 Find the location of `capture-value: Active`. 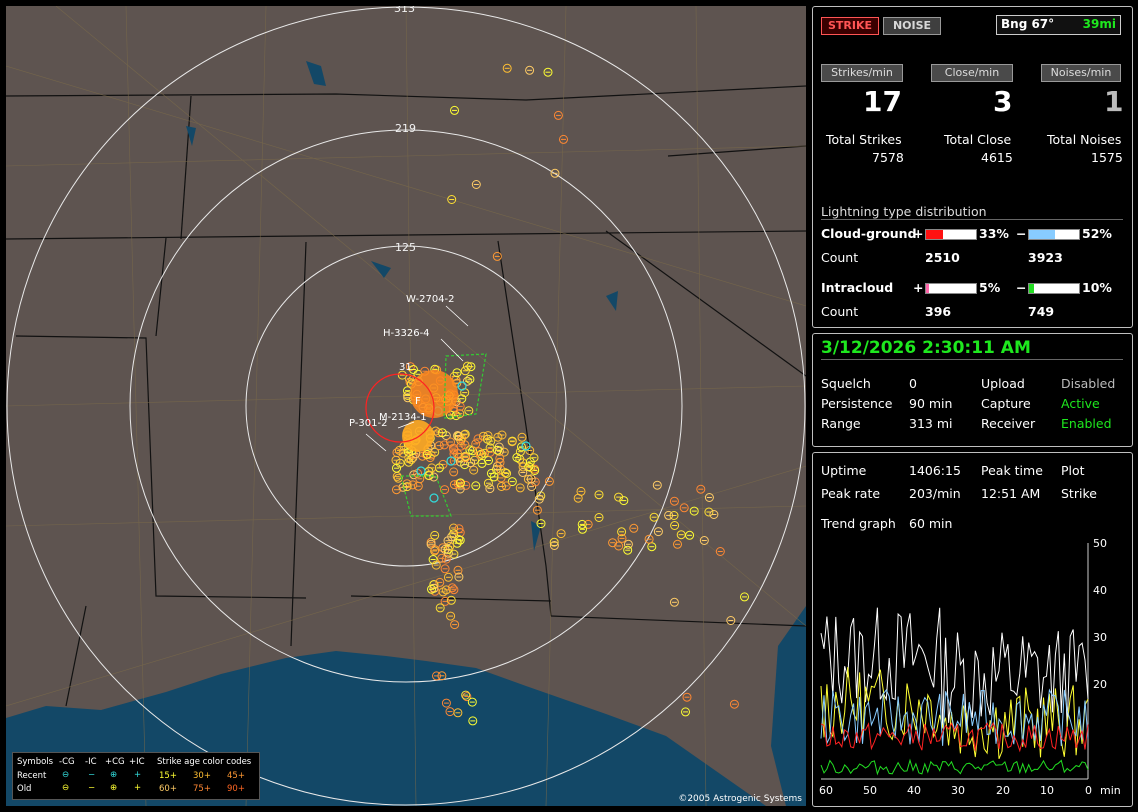

capture-value: Active is located at coordinates (1080, 403).